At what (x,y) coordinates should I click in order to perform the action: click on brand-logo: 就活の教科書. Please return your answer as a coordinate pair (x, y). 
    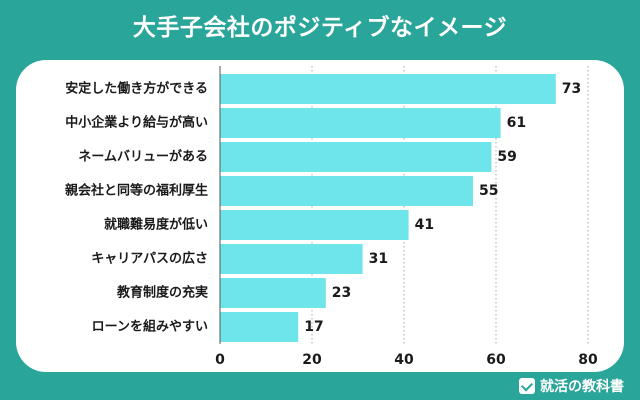
    Looking at the image, I should click on (571, 386).